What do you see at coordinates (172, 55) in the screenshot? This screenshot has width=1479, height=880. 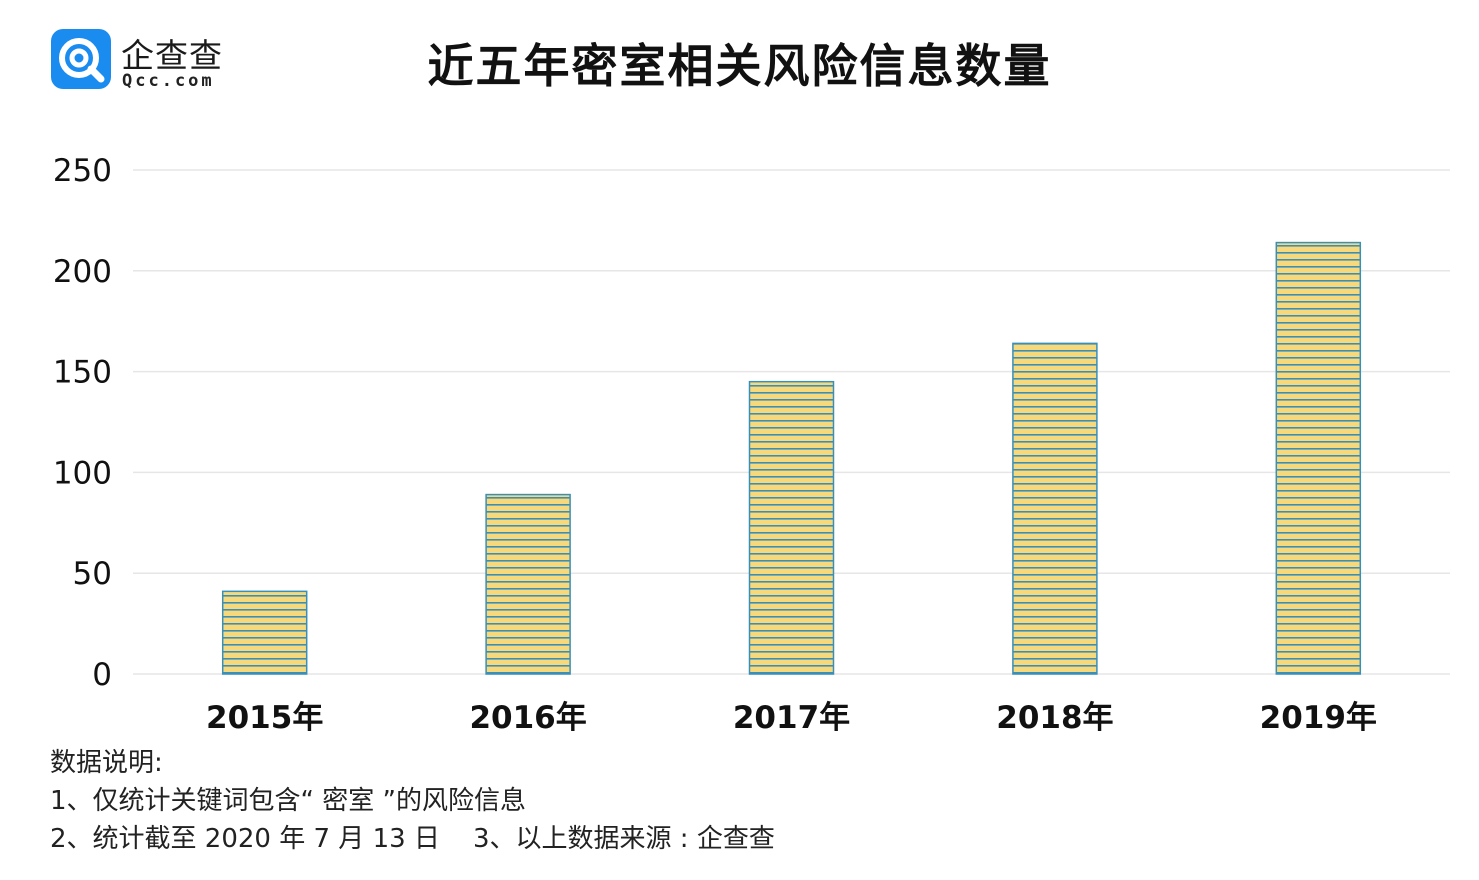 I see `brand-name: 企查查` at bounding box center [172, 55].